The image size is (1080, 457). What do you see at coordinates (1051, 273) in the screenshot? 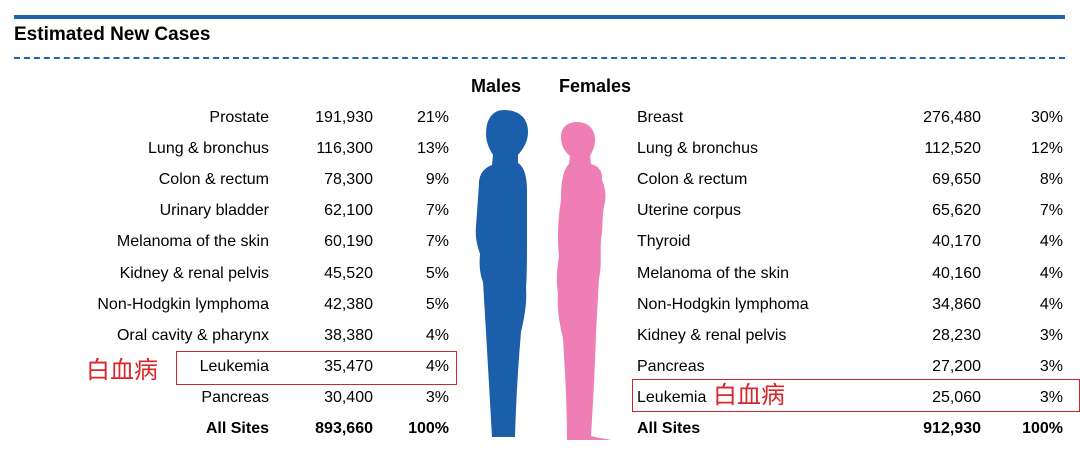
I see `females-melanoma-of-the-skin-pct: 4%` at bounding box center [1051, 273].